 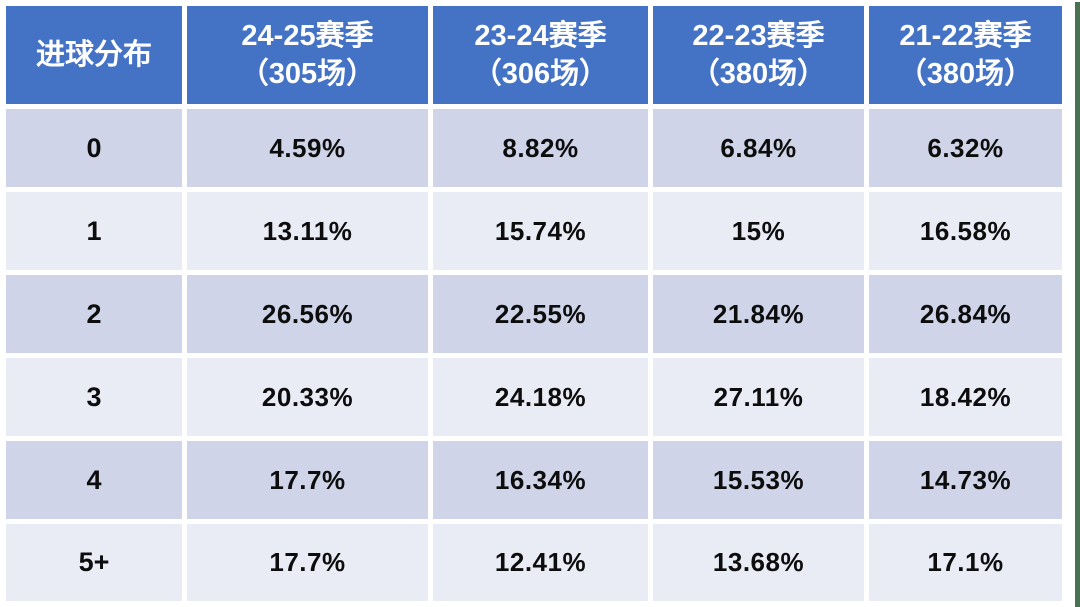 I want to click on value-0-goals-21-22: 6.32%, so click(x=965, y=148).